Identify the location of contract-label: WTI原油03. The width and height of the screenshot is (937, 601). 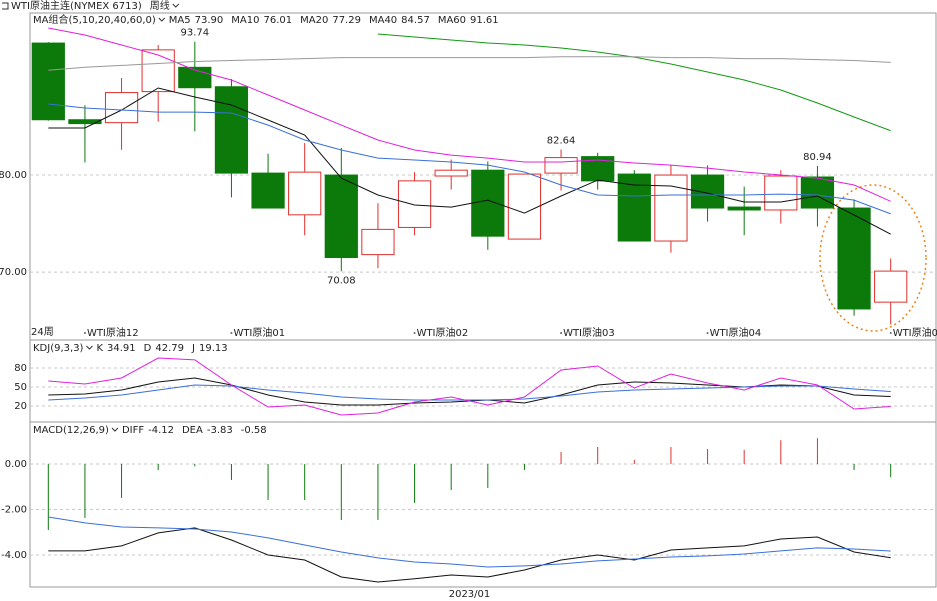
(589, 332).